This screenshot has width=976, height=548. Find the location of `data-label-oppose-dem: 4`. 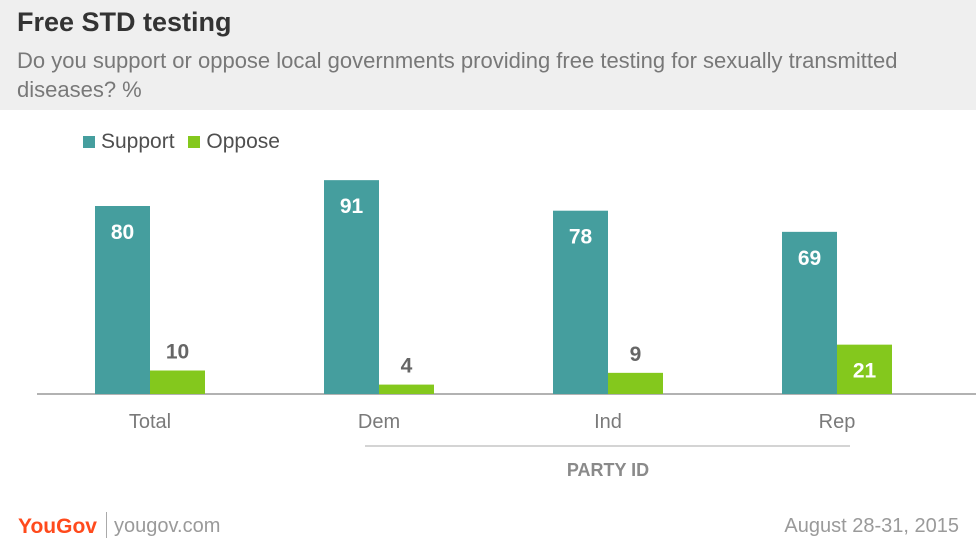

data-label-oppose-dem: 4 is located at coordinates (407, 366).